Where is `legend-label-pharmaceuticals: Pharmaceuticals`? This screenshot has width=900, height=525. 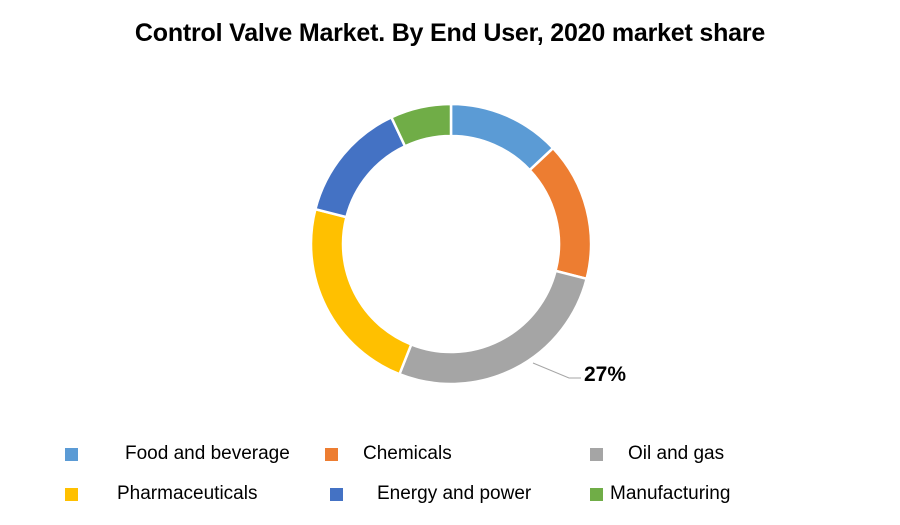 legend-label-pharmaceuticals: Pharmaceuticals is located at coordinates (187, 493).